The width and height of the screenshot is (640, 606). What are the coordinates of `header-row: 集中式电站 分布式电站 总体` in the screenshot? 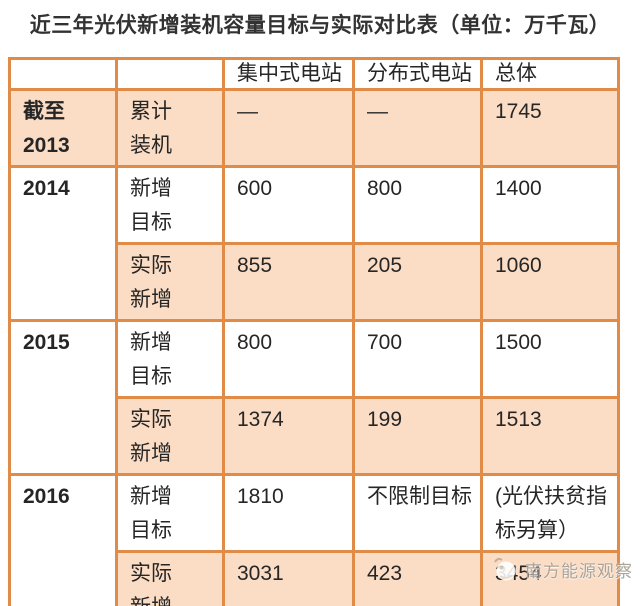 It's located at (314, 74).